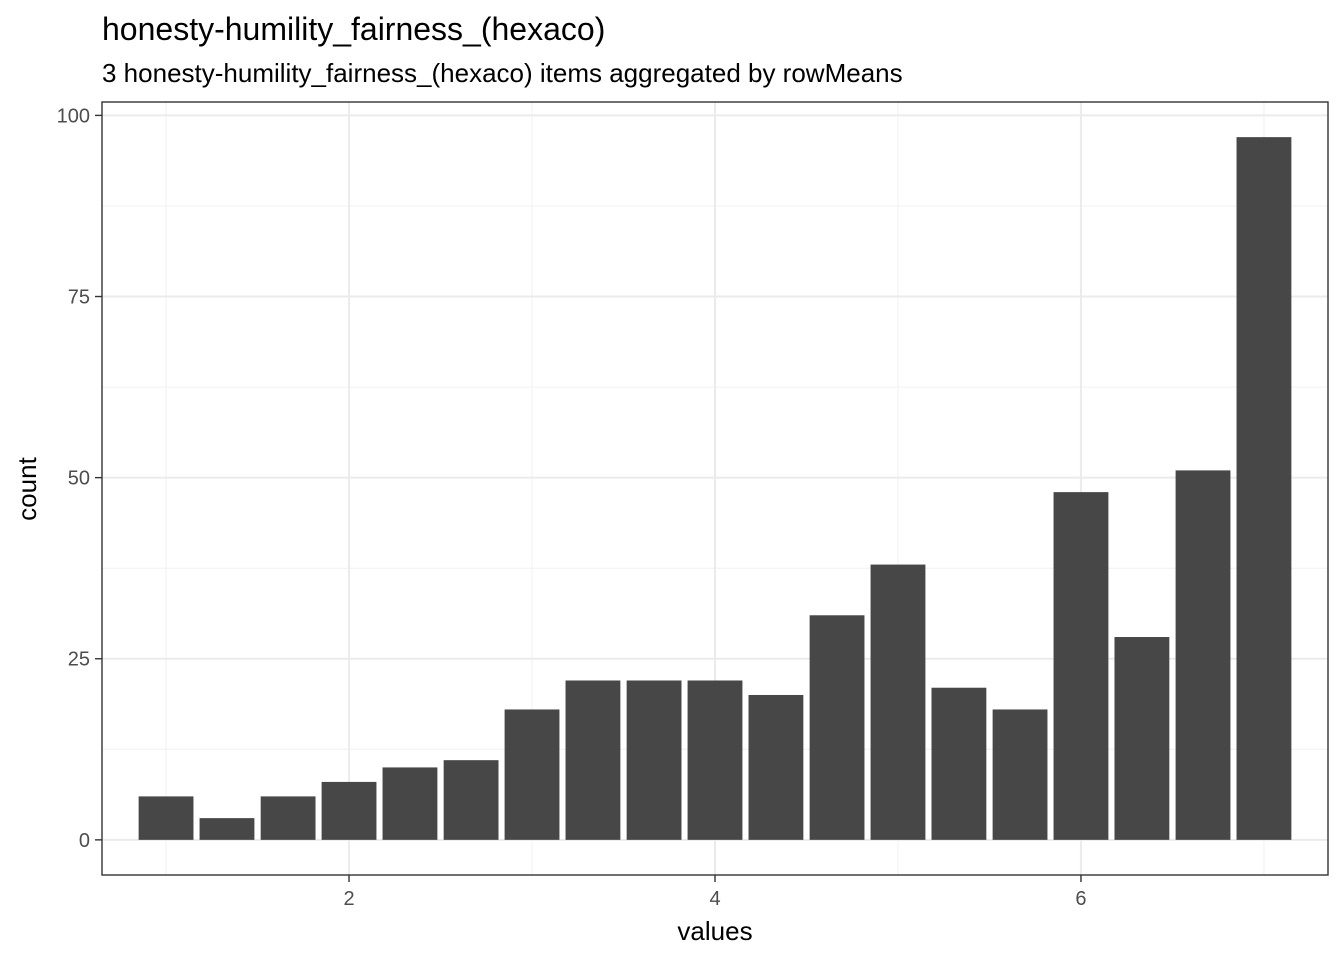 Image resolution: width=1344 pixels, height=960 pixels. What do you see at coordinates (1080, 899) in the screenshot?
I see `x-tick-label: 6` at bounding box center [1080, 899].